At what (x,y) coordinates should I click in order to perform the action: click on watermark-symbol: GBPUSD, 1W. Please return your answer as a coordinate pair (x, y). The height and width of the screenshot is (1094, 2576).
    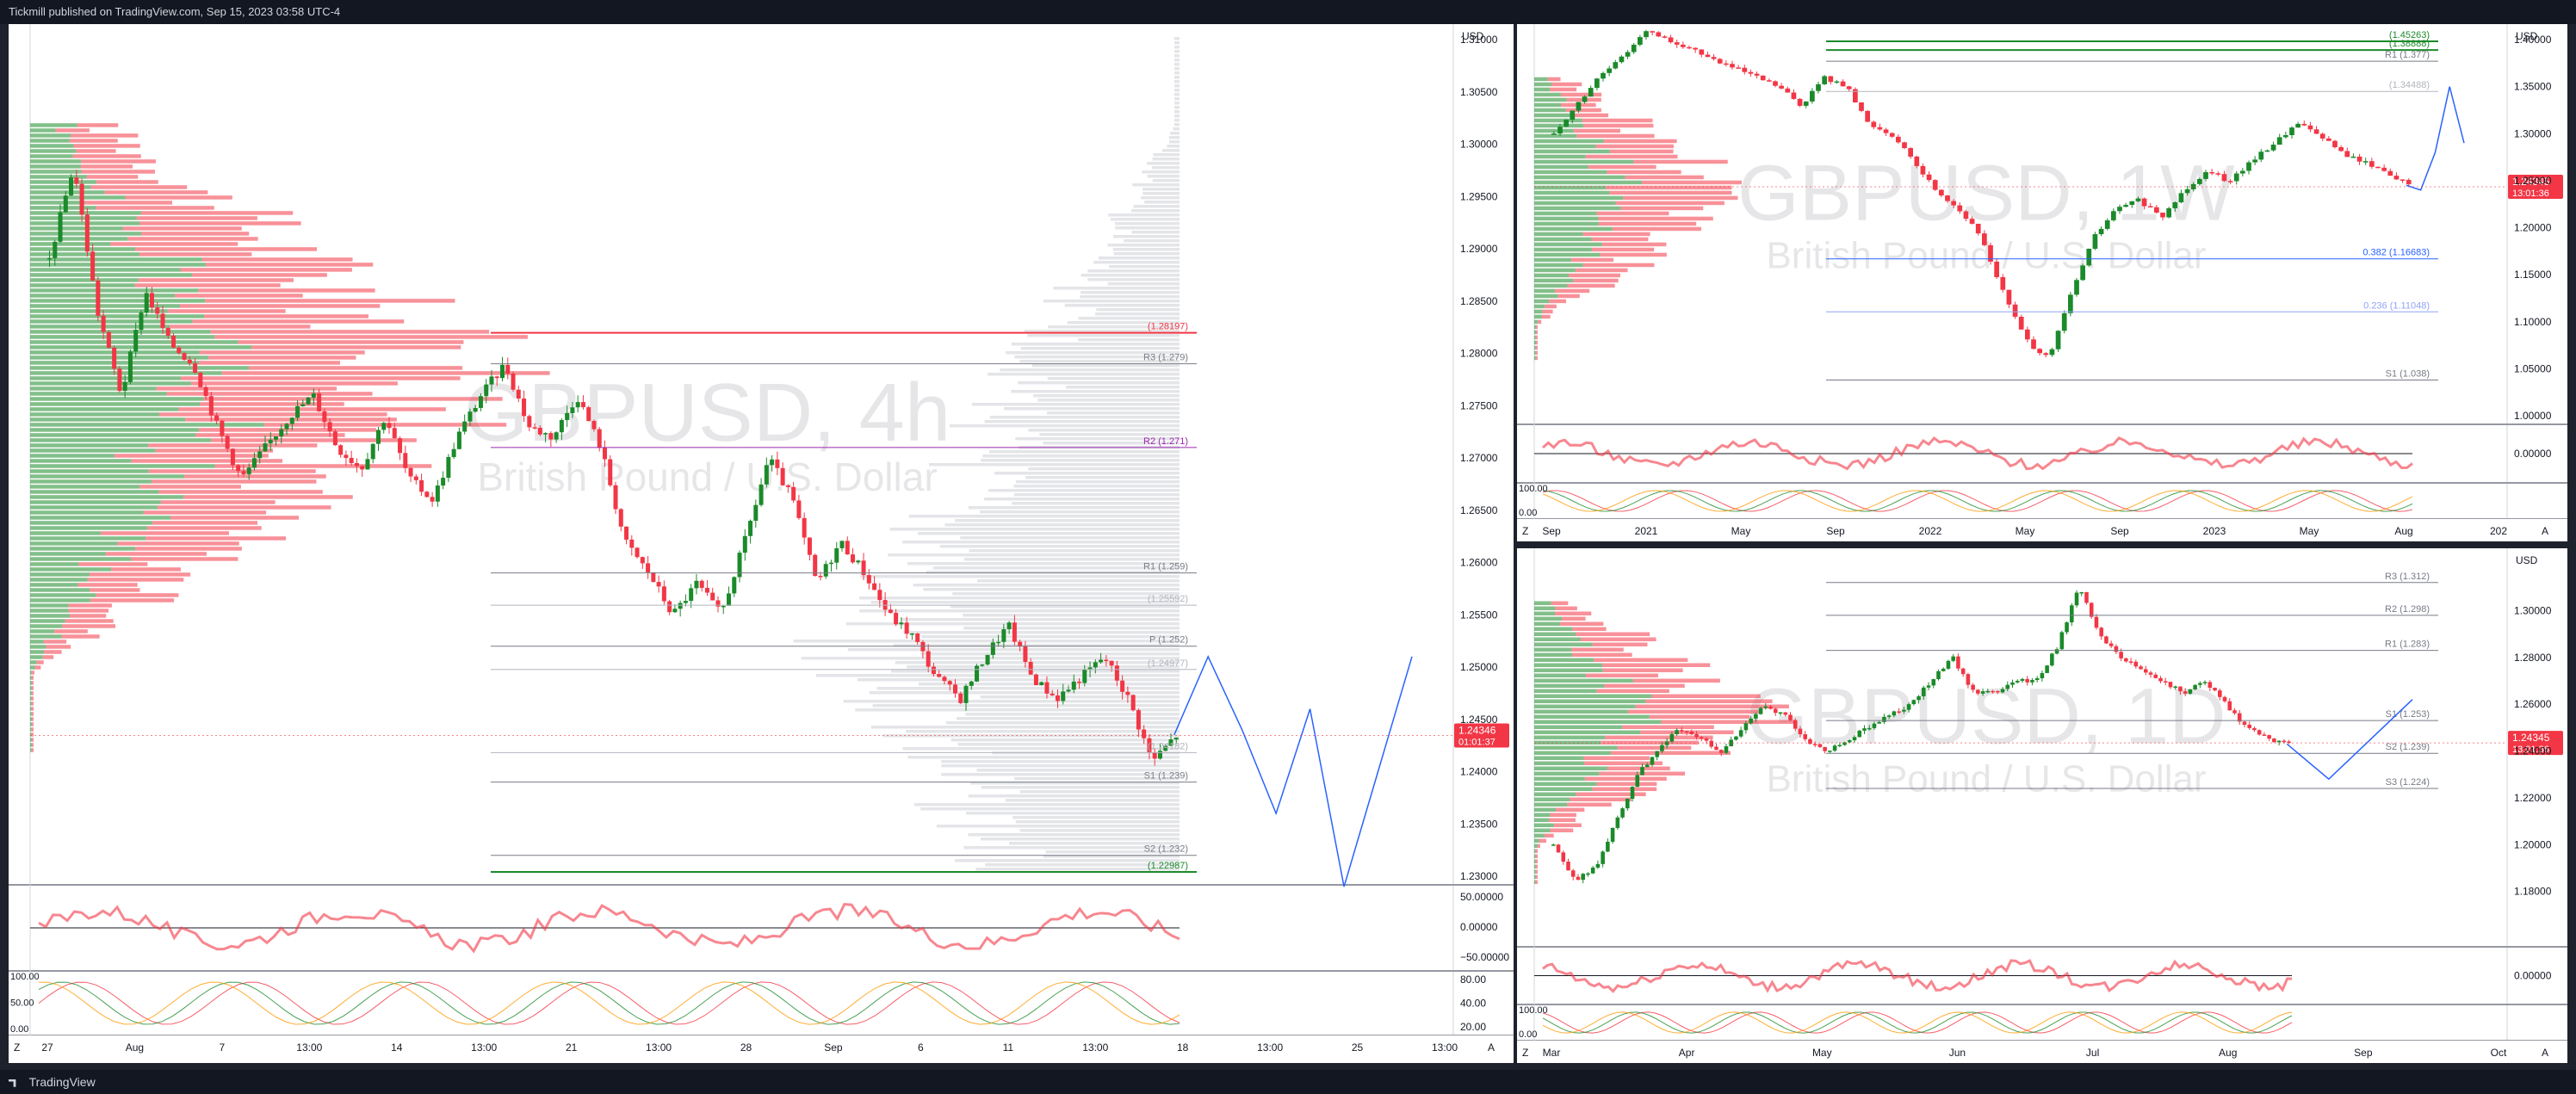
    Looking at the image, I should click on (1986, 193).